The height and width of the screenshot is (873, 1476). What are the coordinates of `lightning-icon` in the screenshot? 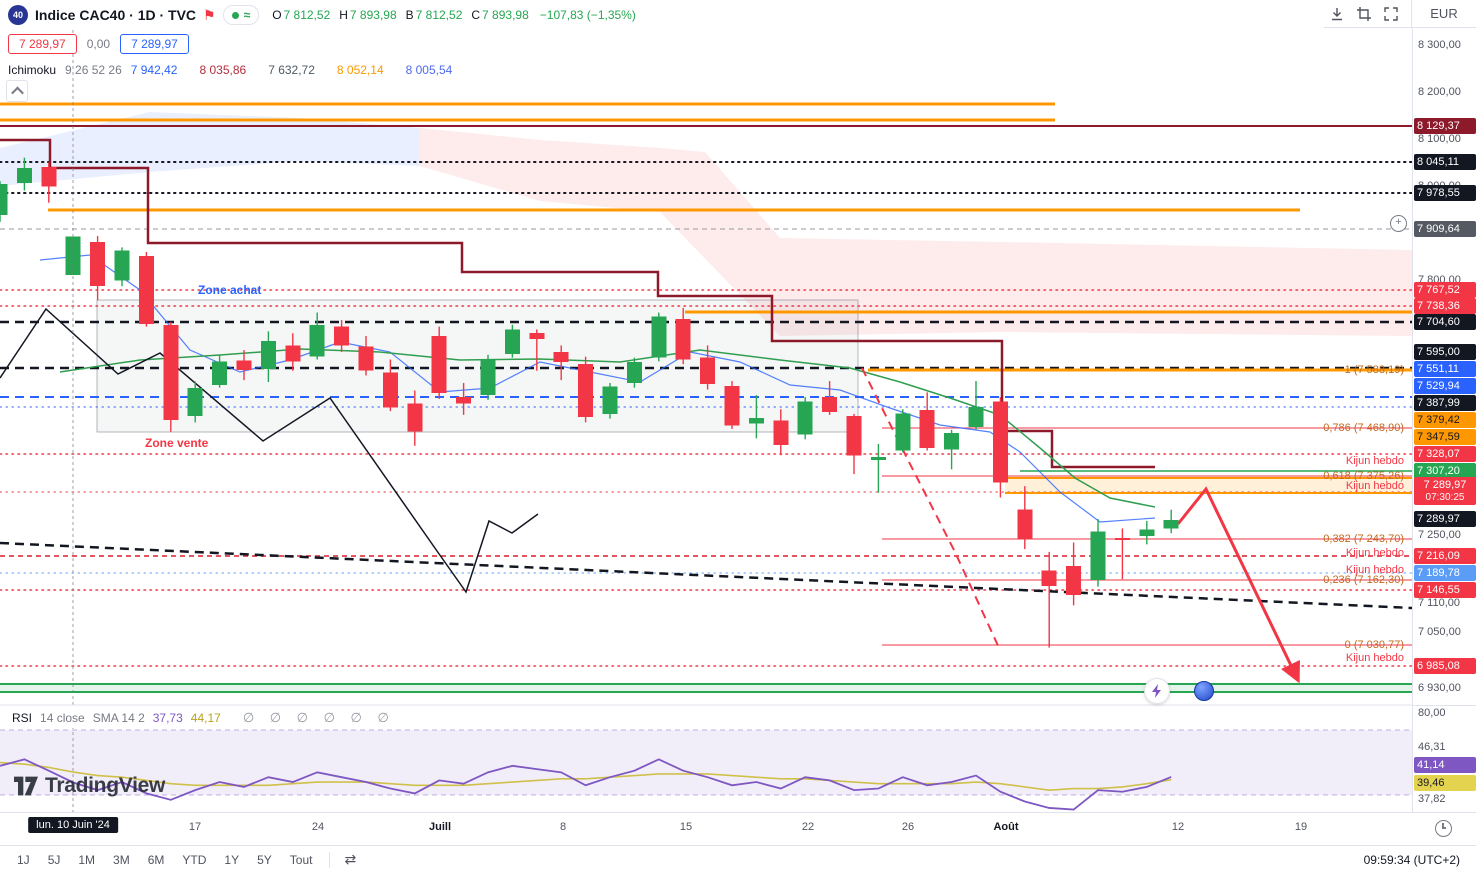 It's located at (1157, 691).